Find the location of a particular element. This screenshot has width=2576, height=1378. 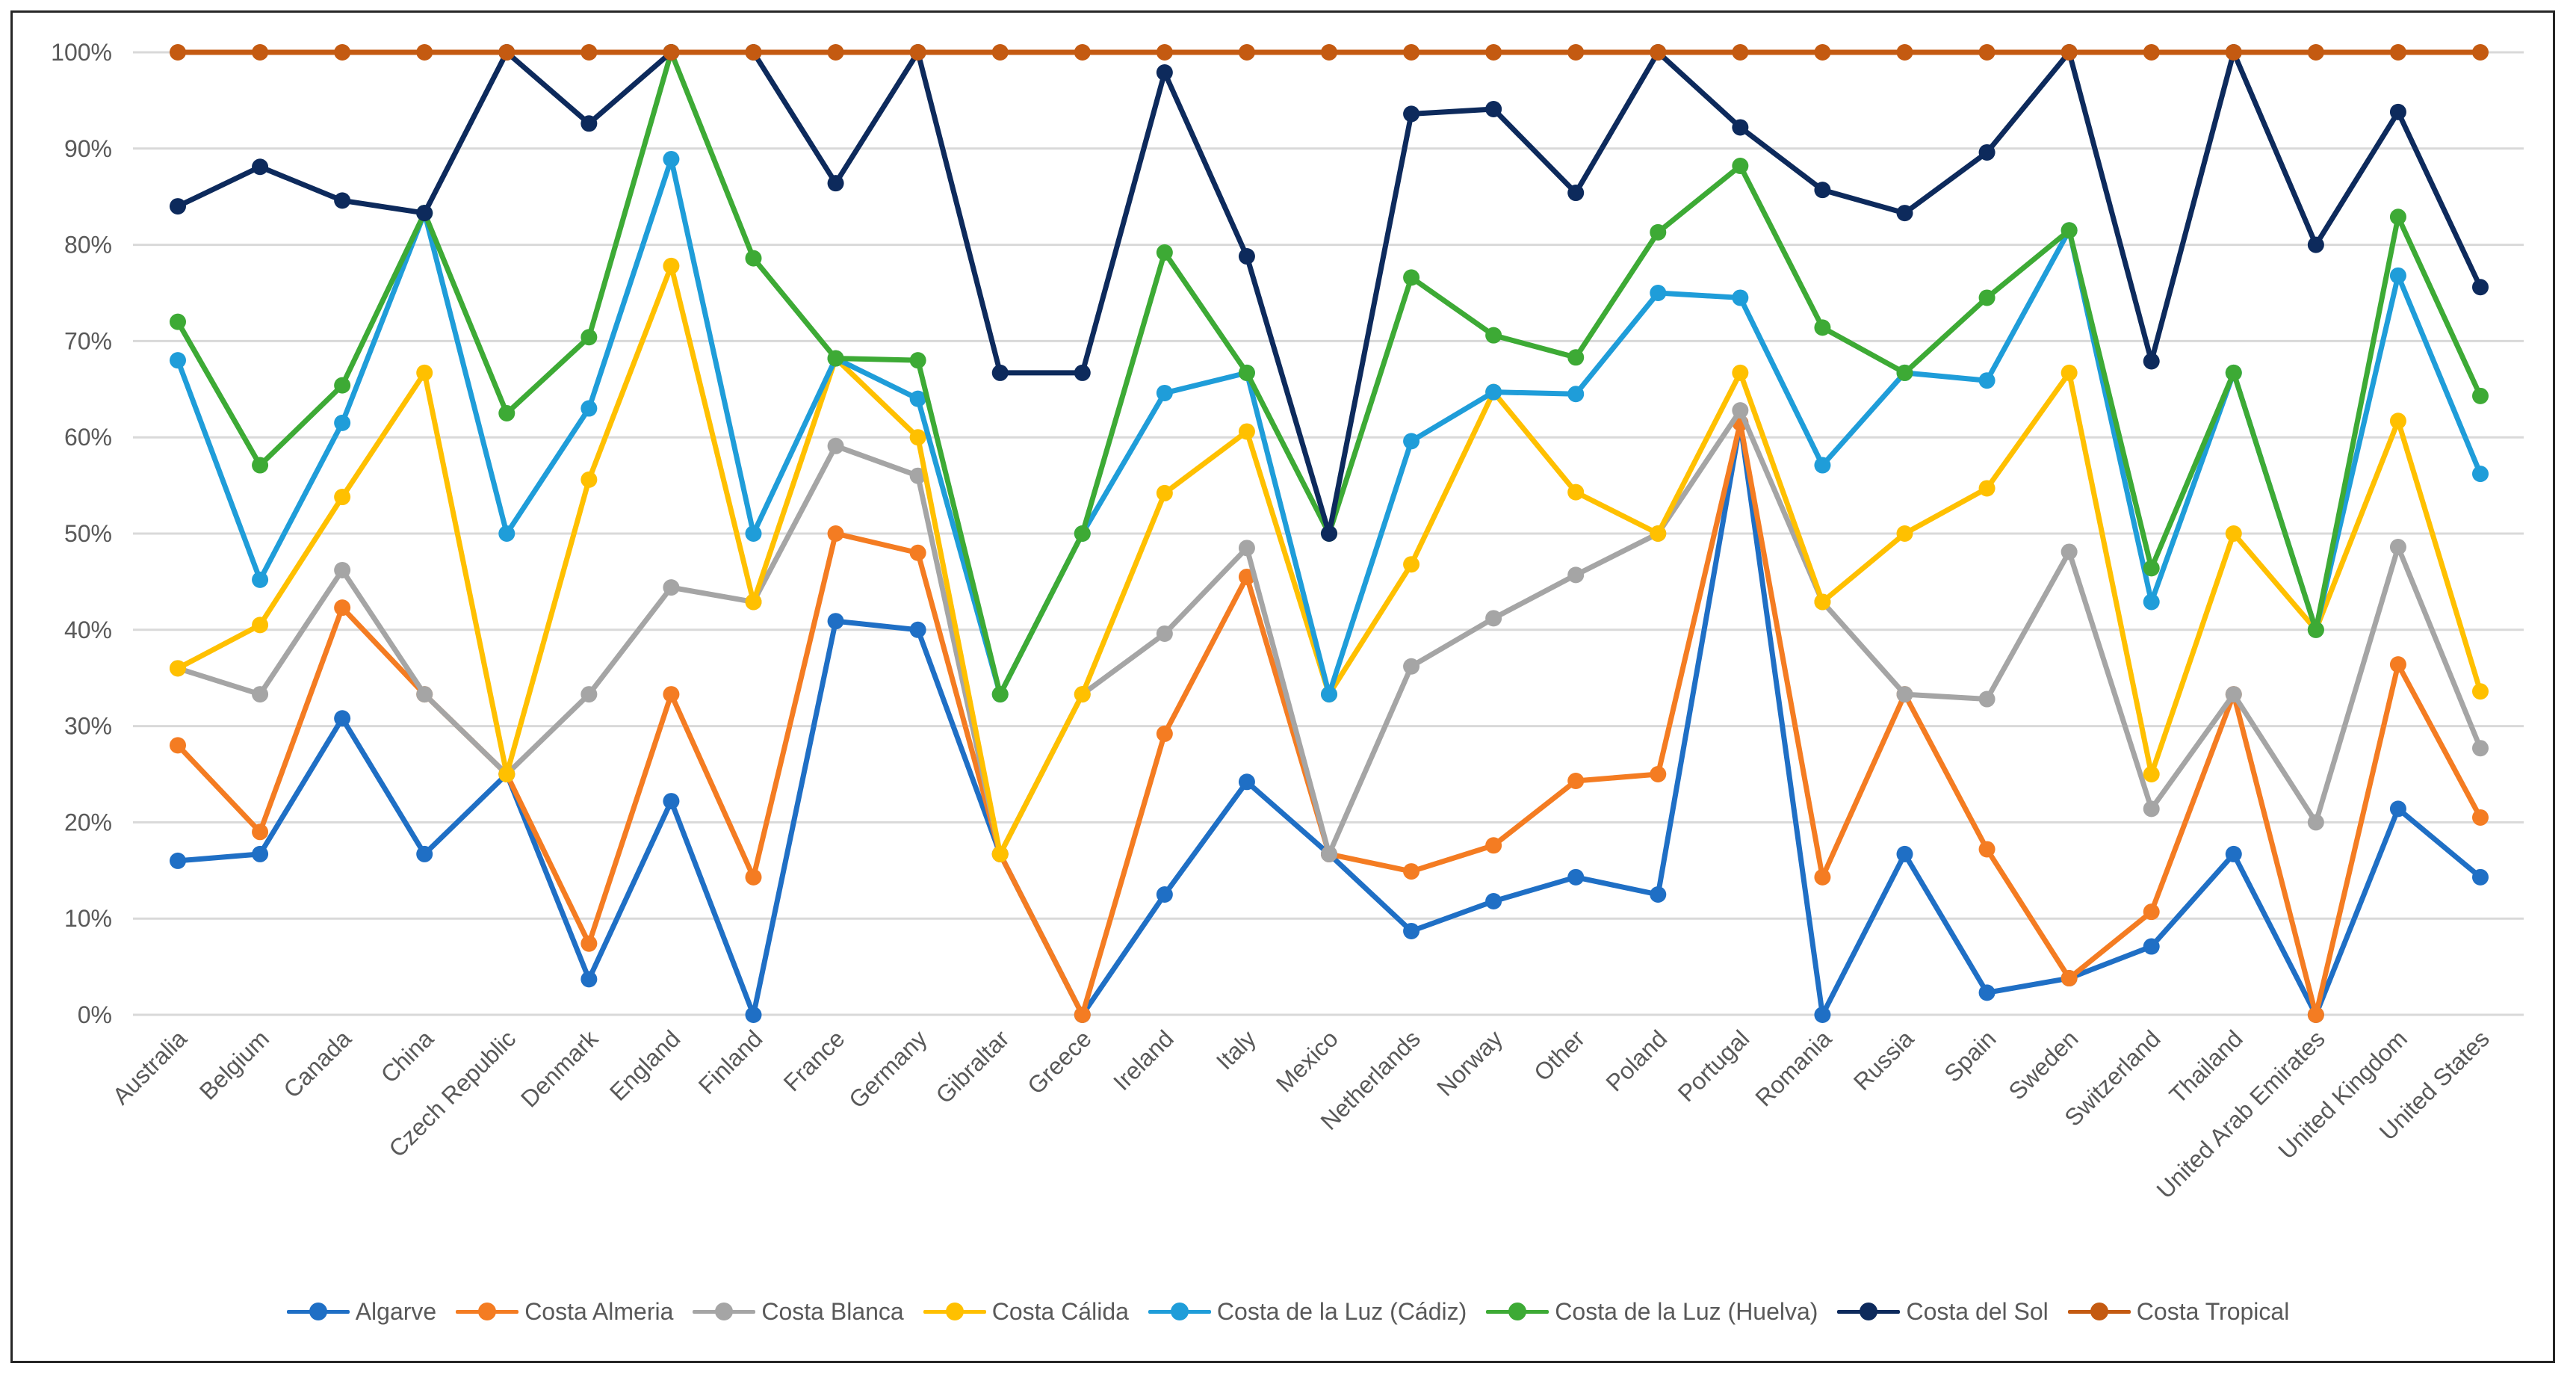

x-tick-label: Finland is located at coordinates (730, 1062).